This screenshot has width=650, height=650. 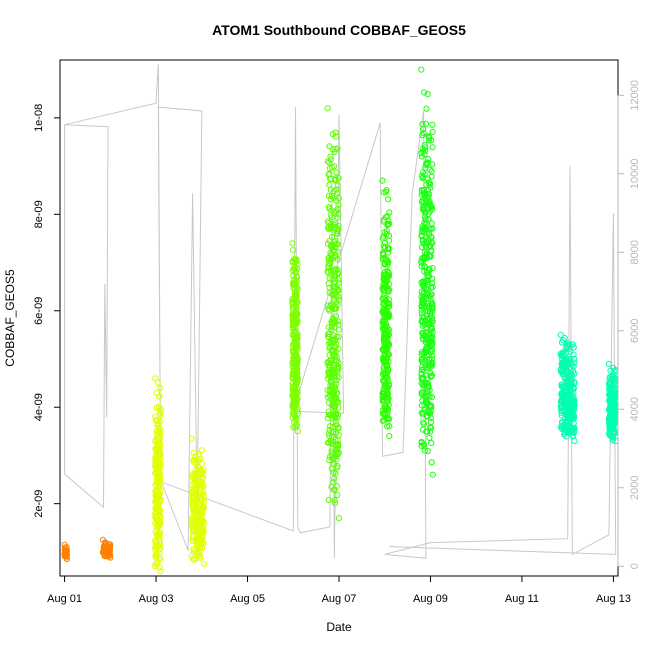 I want to click on y2-tick-label: 12000, so click(x=635, y=95).